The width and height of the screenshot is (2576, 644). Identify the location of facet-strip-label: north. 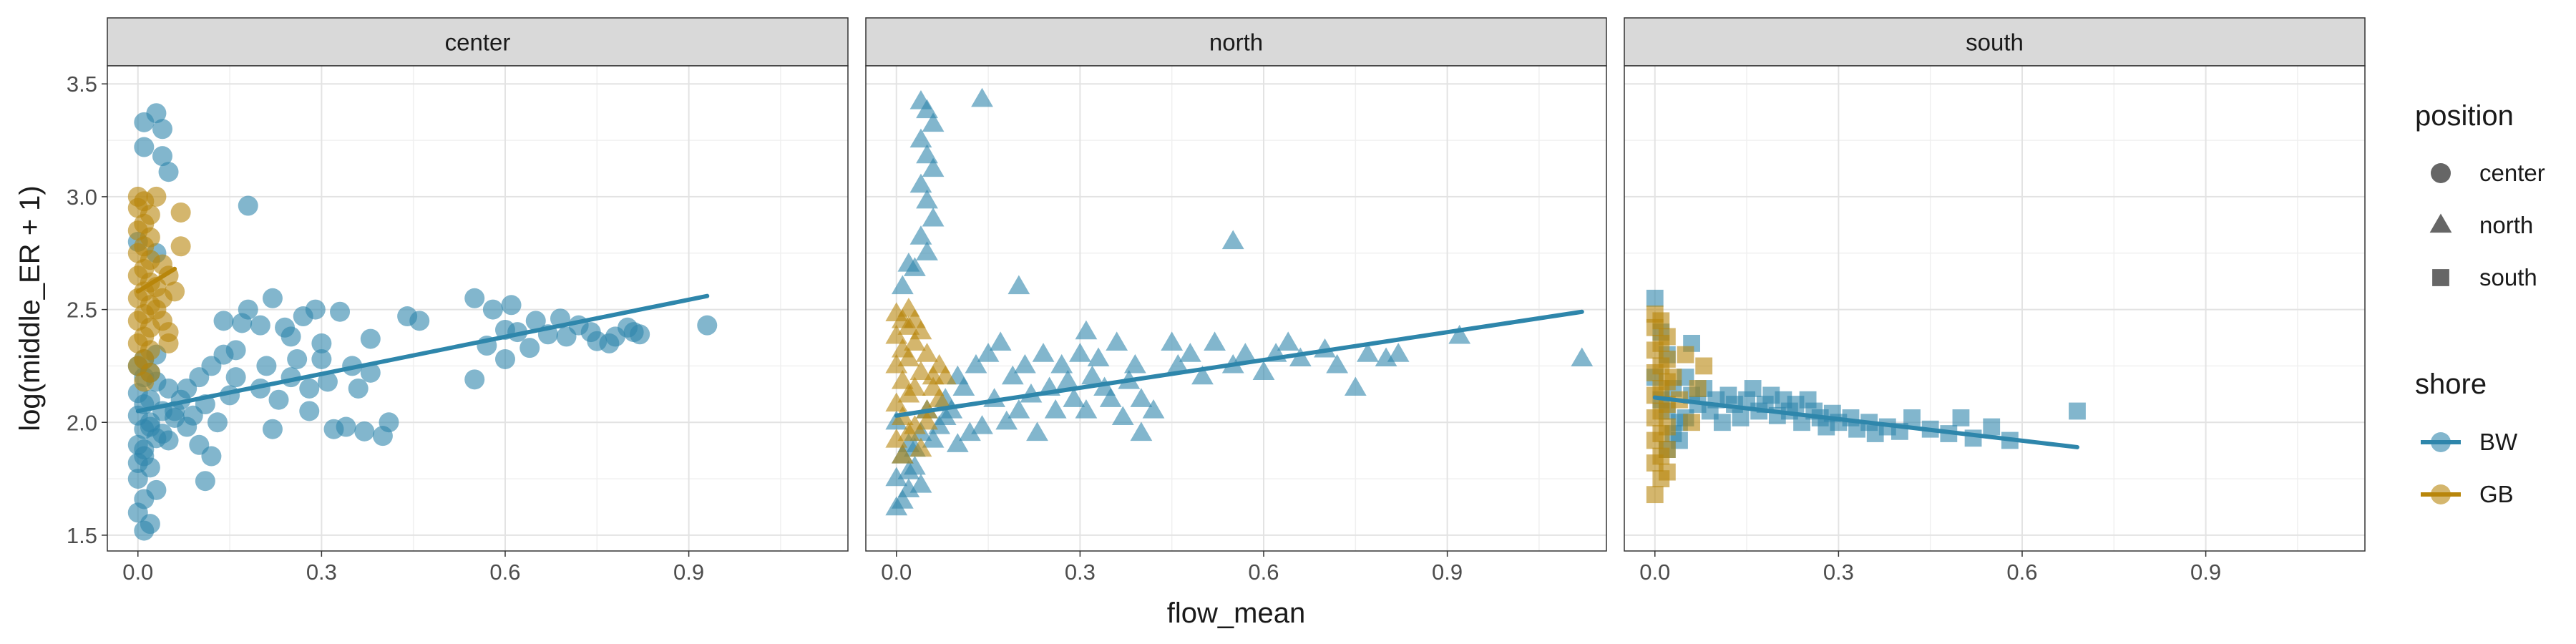
(1236, 42).